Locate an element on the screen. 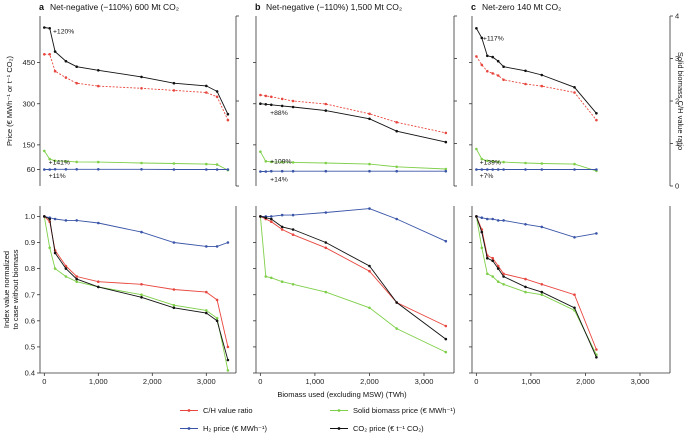  bottom-co2-line-a is located at coordinates (136, 288).